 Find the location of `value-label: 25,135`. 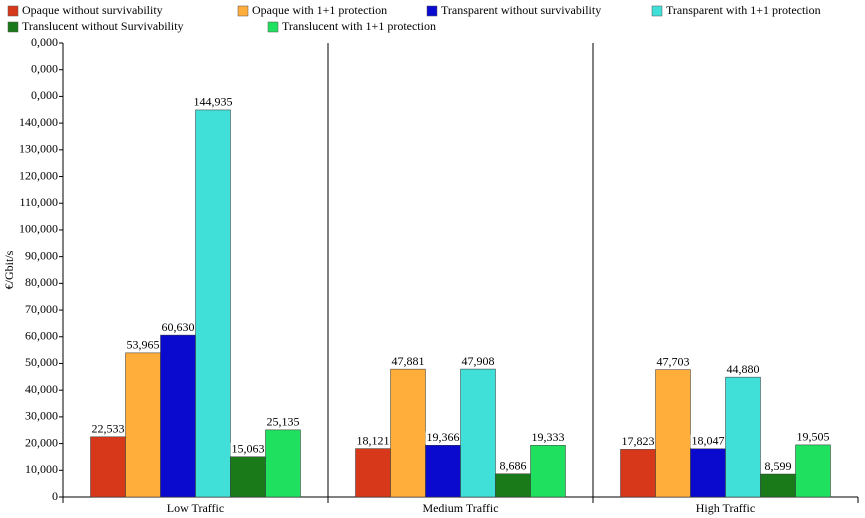

value-label: 25,135 is located at coordinates (283, 422).